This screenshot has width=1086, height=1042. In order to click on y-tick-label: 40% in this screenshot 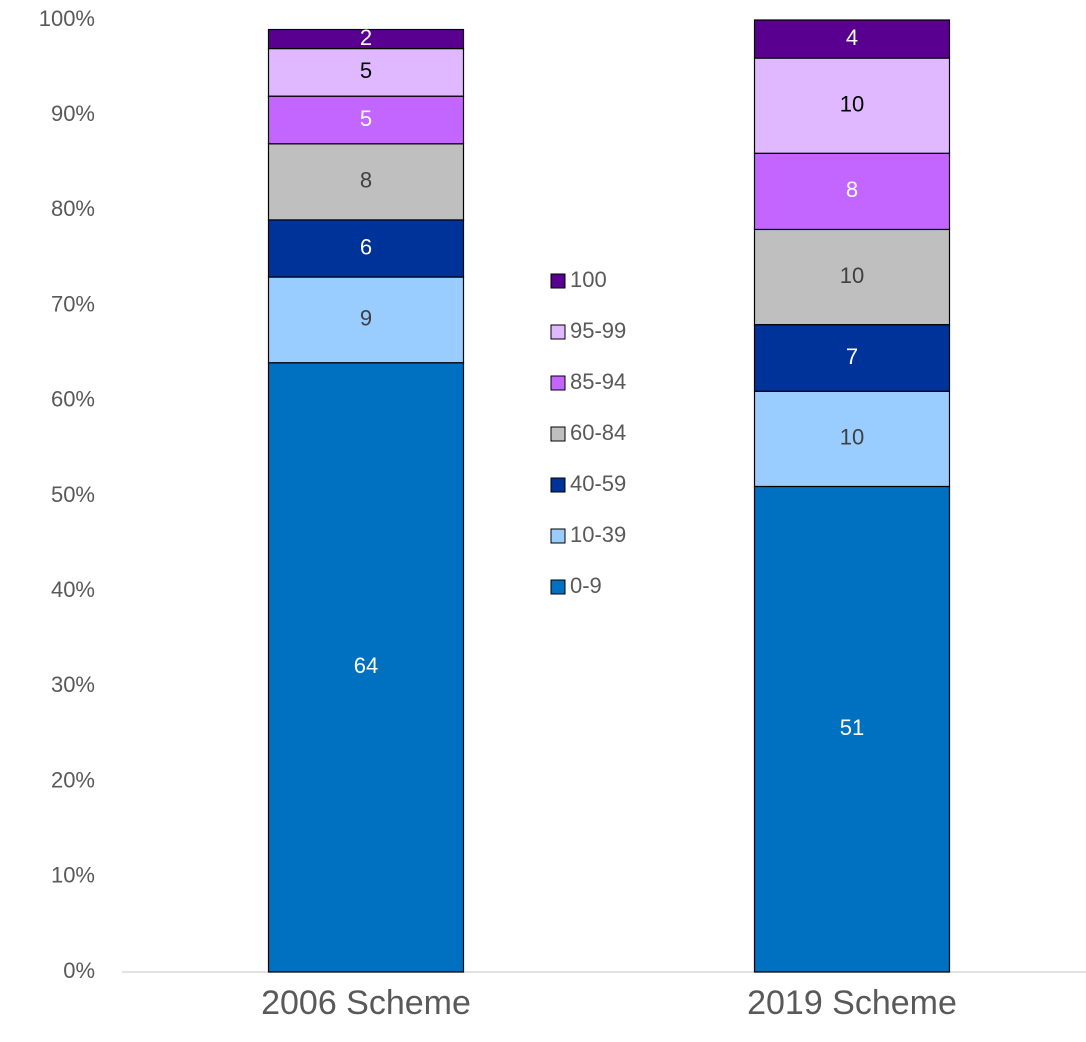, I will do `click(73, 589)`.